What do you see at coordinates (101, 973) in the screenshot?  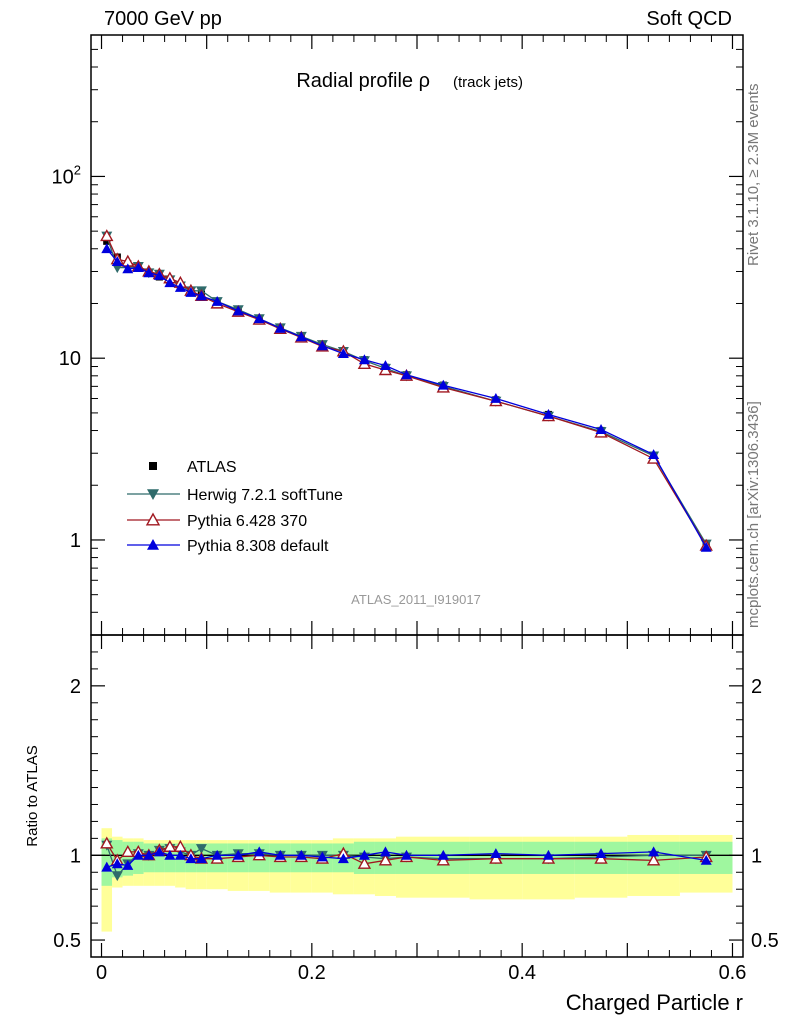 I see `xtick-label: 0` at bounding box center [101, 973].